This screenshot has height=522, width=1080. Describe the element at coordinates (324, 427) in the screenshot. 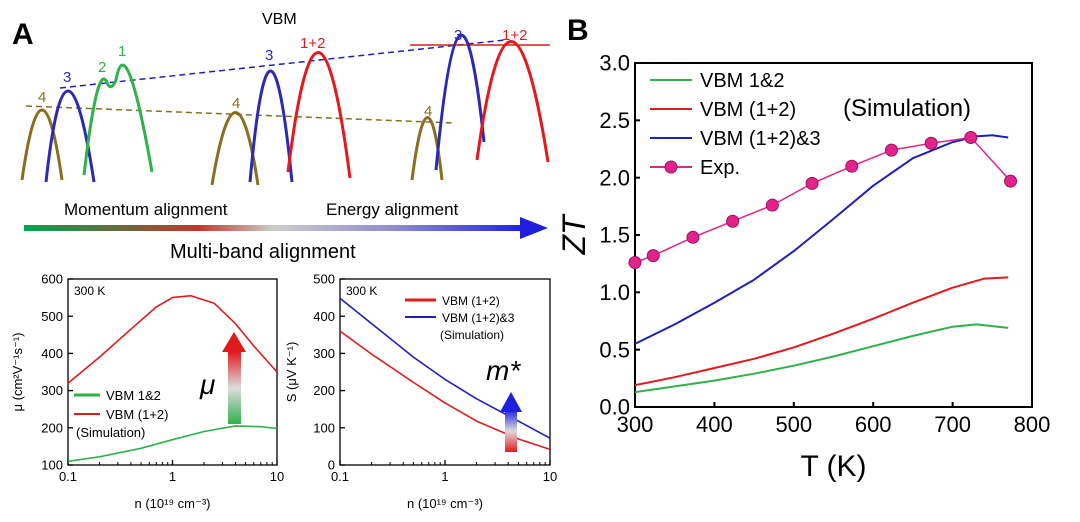

I see `seebeck-y-tick-label: 100` at that location.